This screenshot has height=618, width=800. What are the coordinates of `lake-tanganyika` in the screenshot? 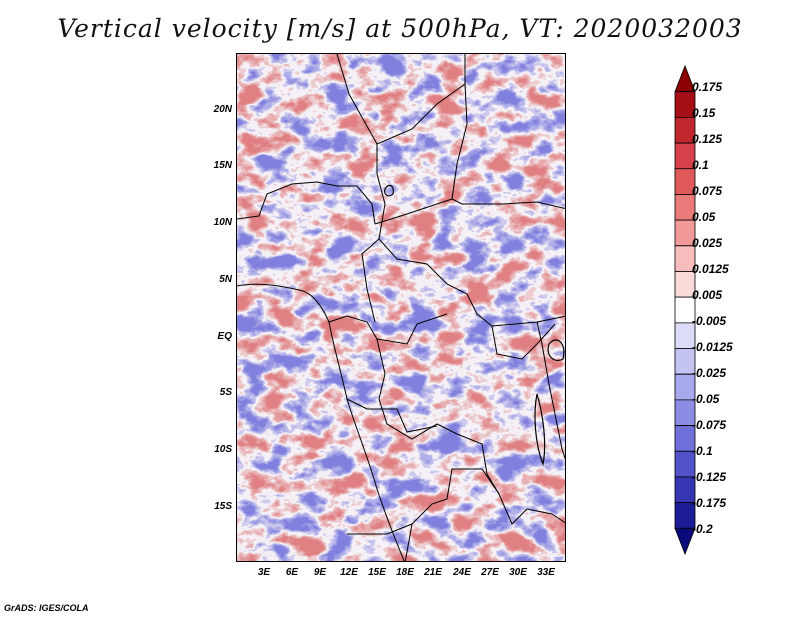 It's located at (540, 430).